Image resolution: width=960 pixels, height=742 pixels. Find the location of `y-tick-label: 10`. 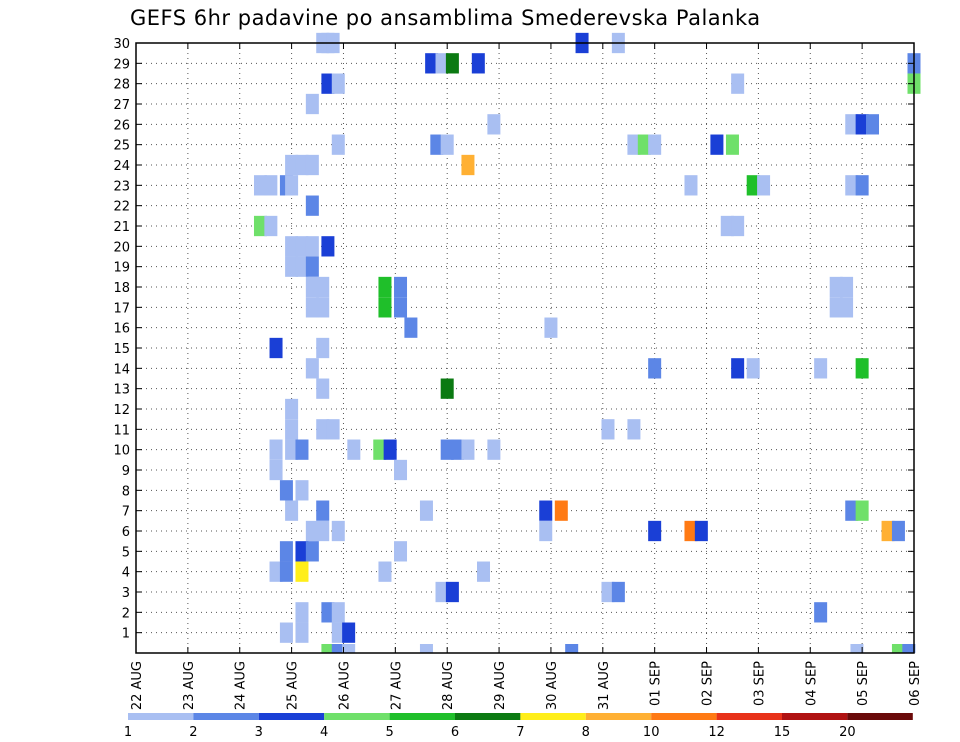

y-tick-label: 10 is located at coordinates (121, 451).